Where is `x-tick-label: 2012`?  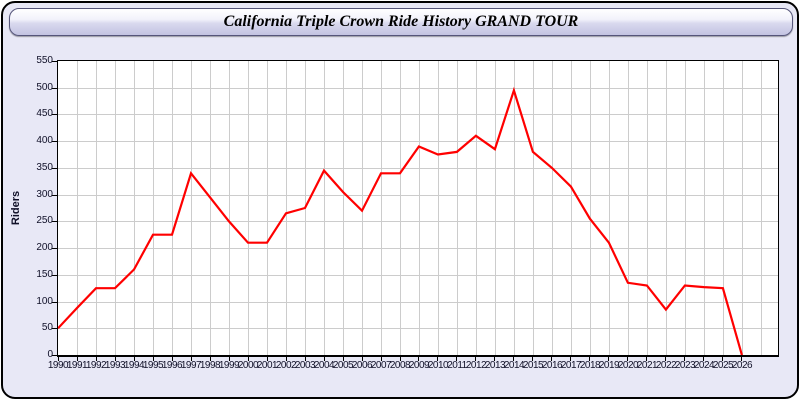
x-tick-label: 2012 is located at coordinates (476, 365).